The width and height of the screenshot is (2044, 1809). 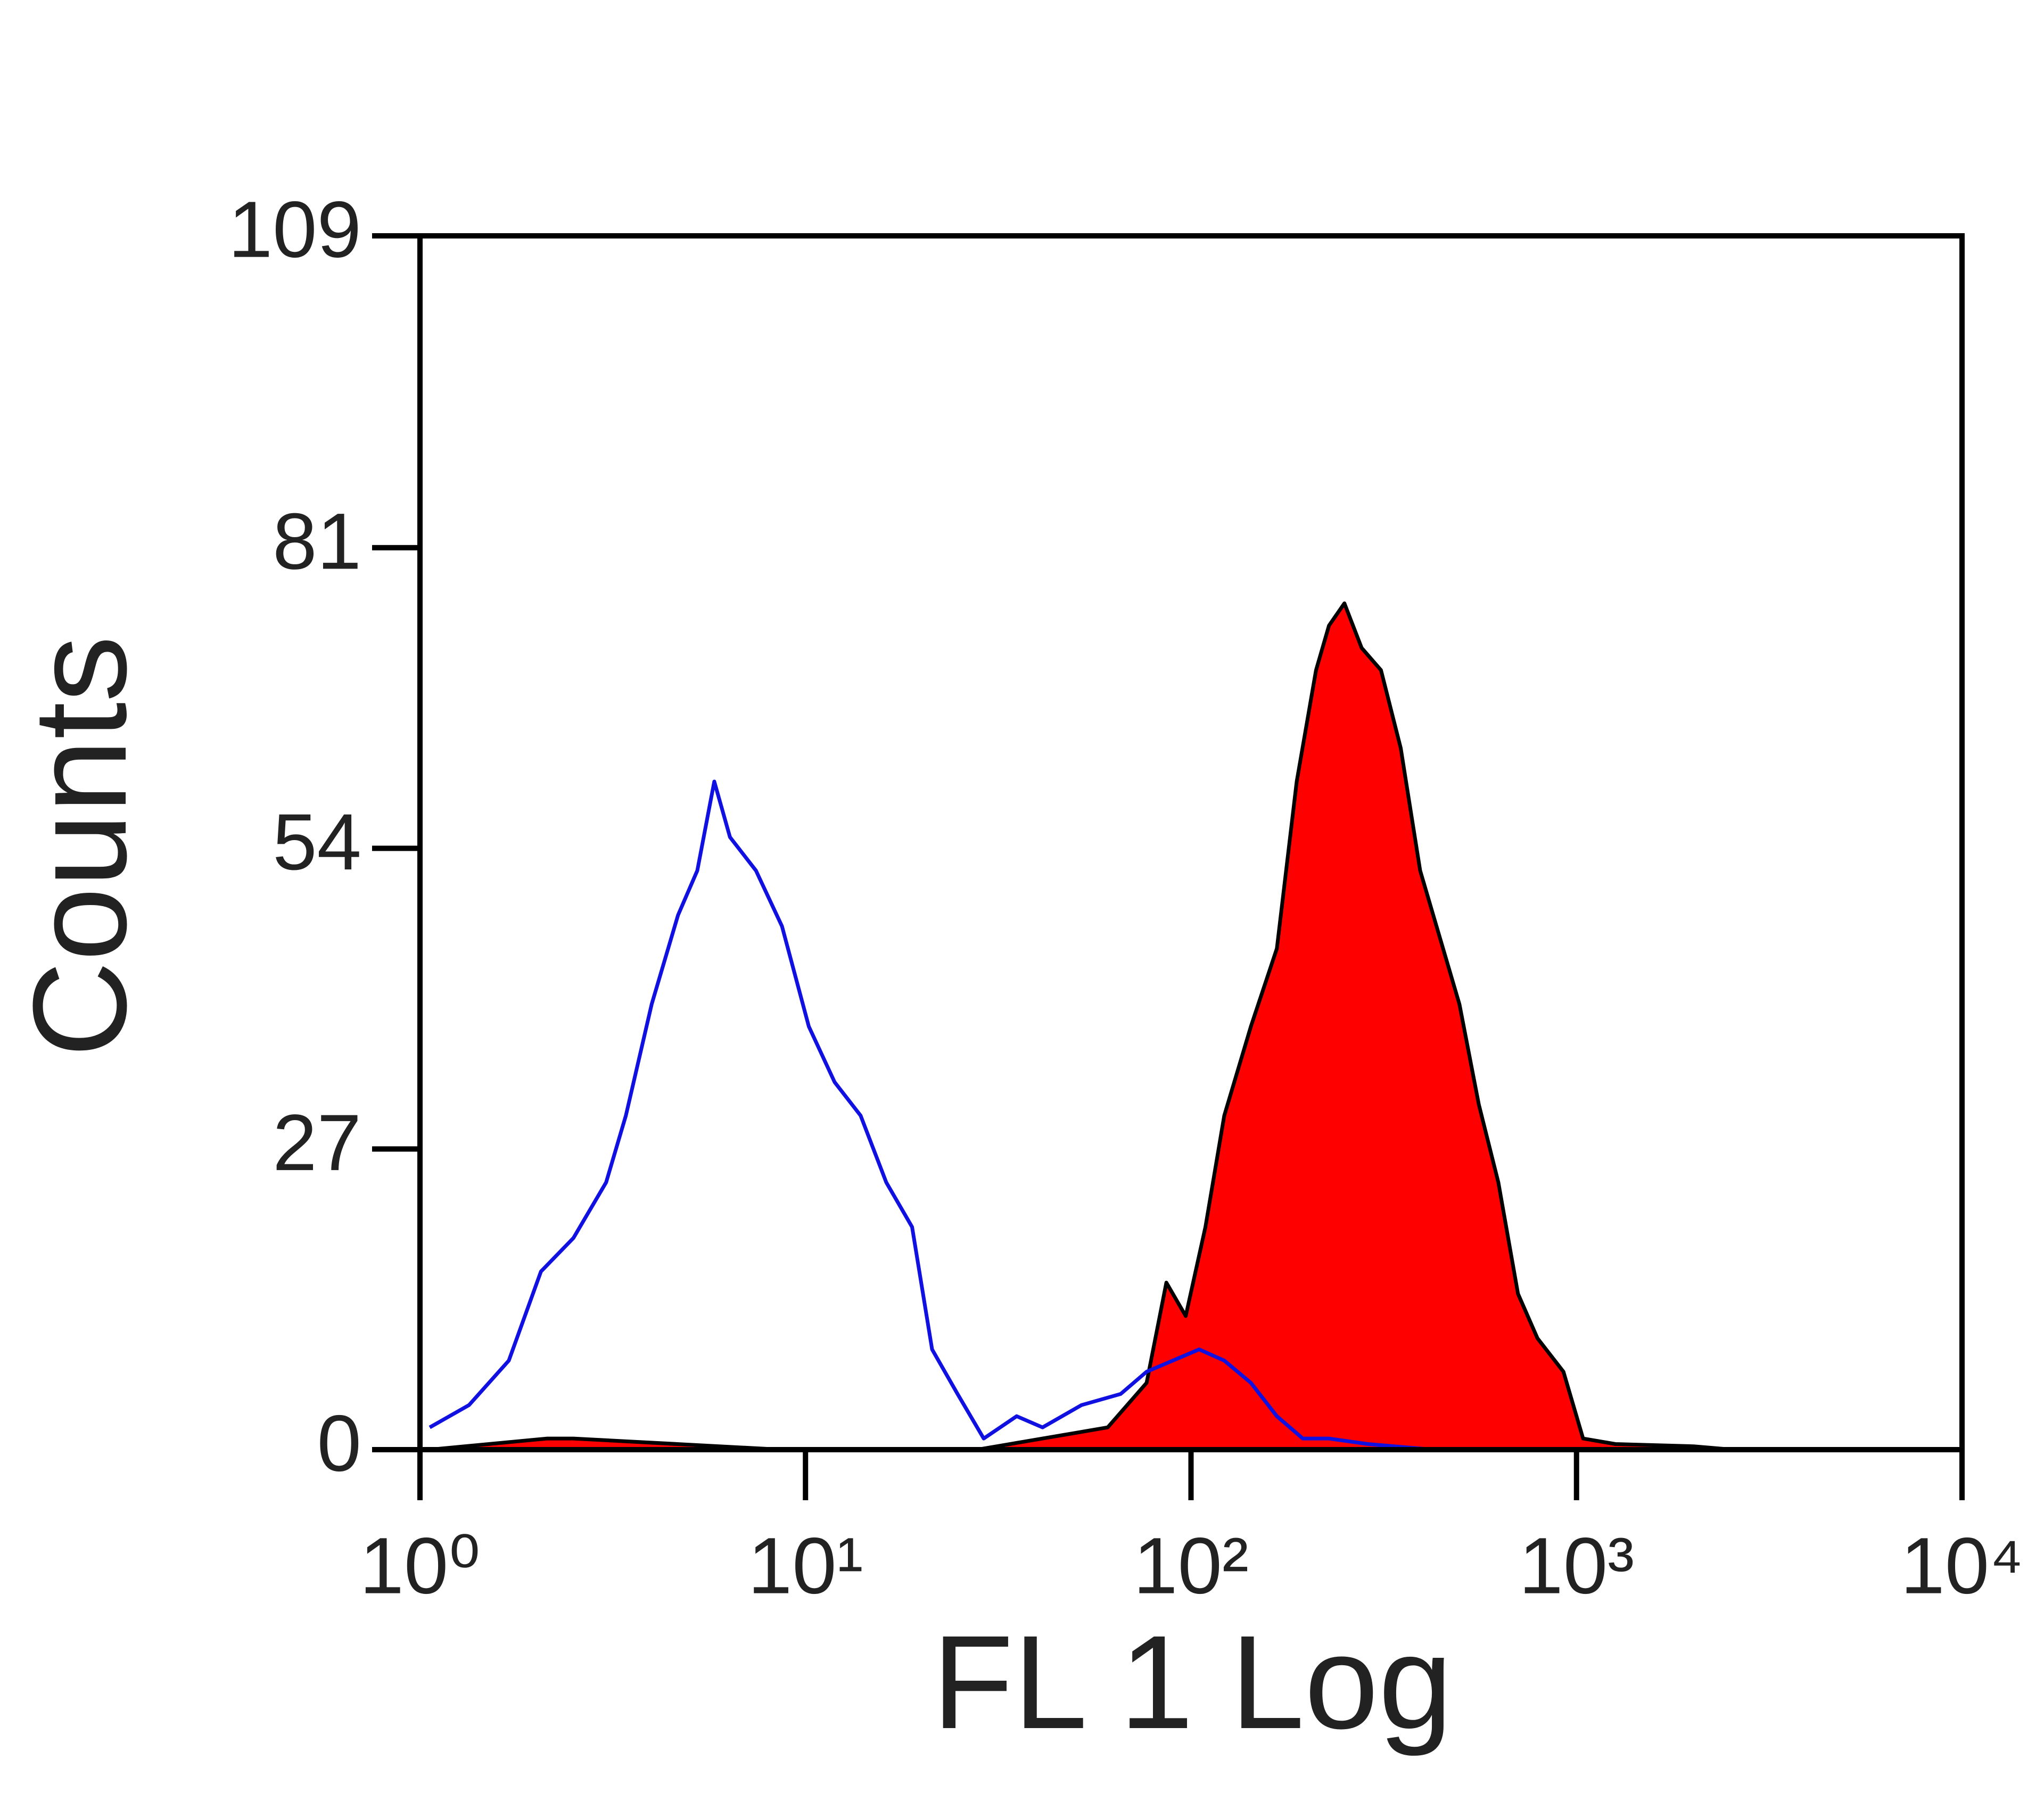 What do you see at coordinates (79, 846) in the screenshot?
I see `y-axis-label: Counts` at bounding box center [79, 846].